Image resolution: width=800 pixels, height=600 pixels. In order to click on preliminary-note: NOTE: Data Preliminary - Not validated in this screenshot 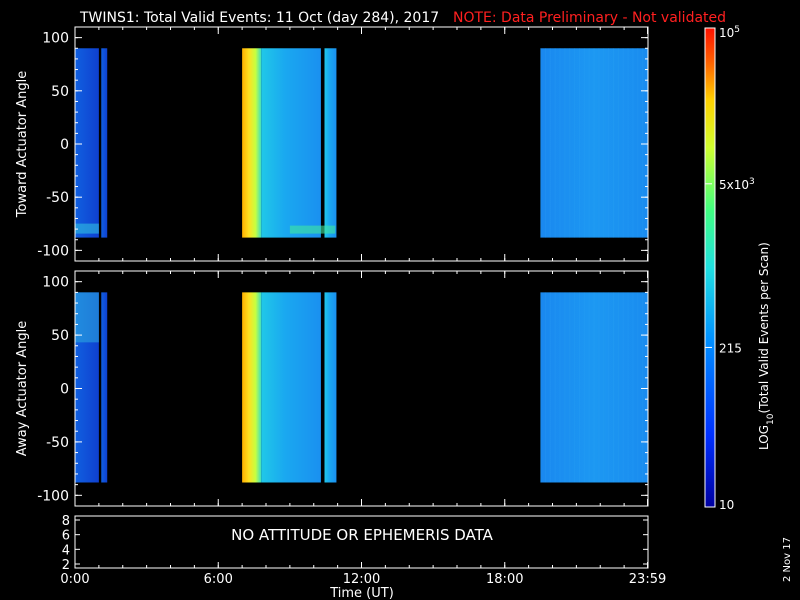, I will do `click(589, 18)`.